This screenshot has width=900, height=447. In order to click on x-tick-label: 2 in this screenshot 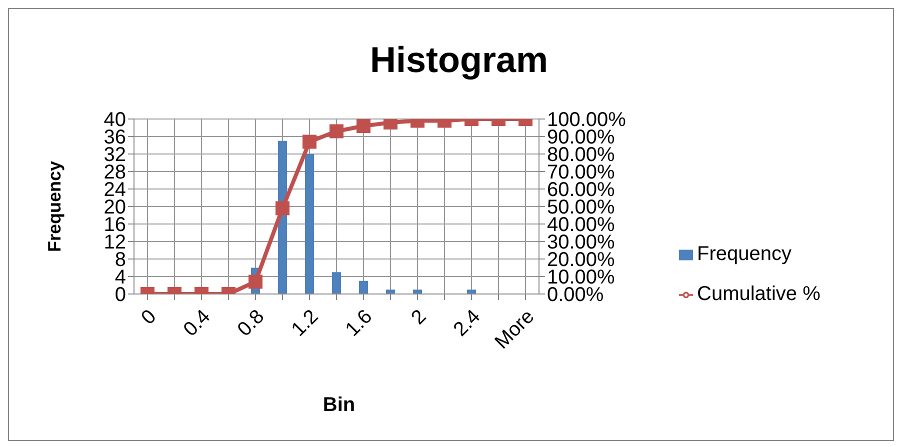, I will do `click(419, 318)`.